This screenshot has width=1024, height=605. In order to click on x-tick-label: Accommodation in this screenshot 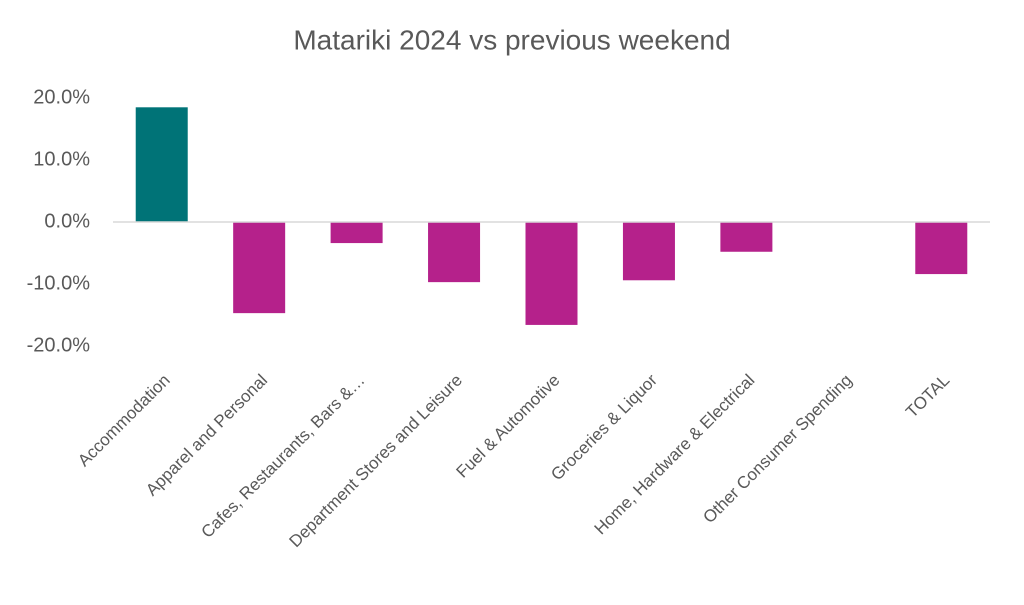, I will do `click(124, 421)`.